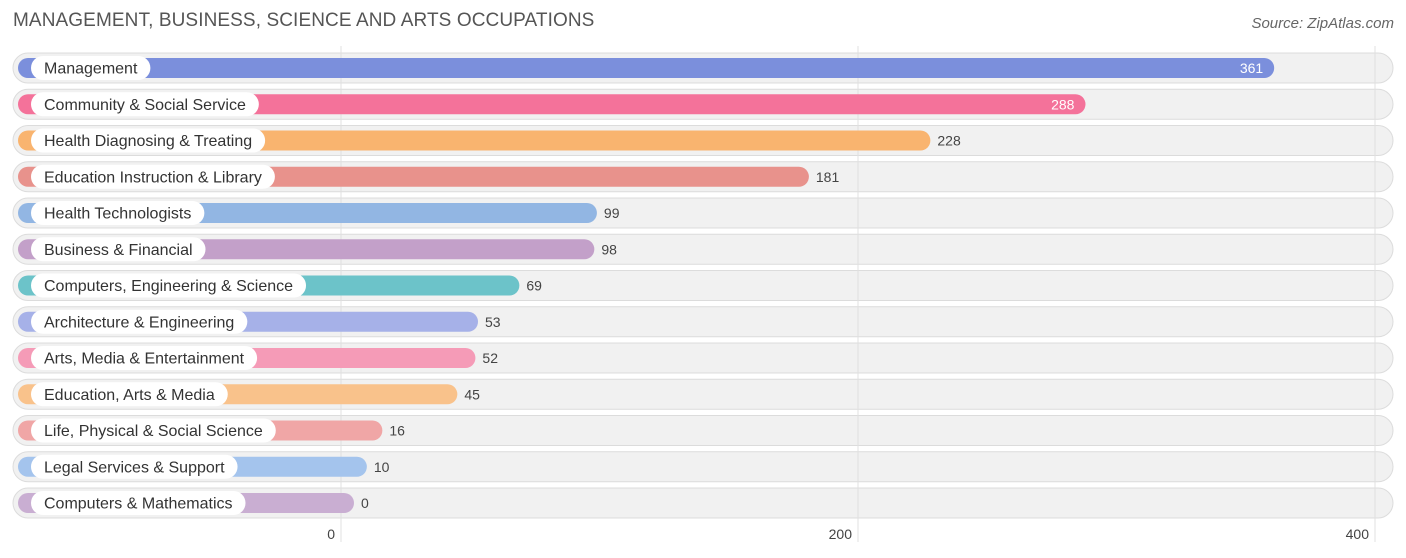  I want to click on category-label: Education Instruction & Library, so click(153, 177).